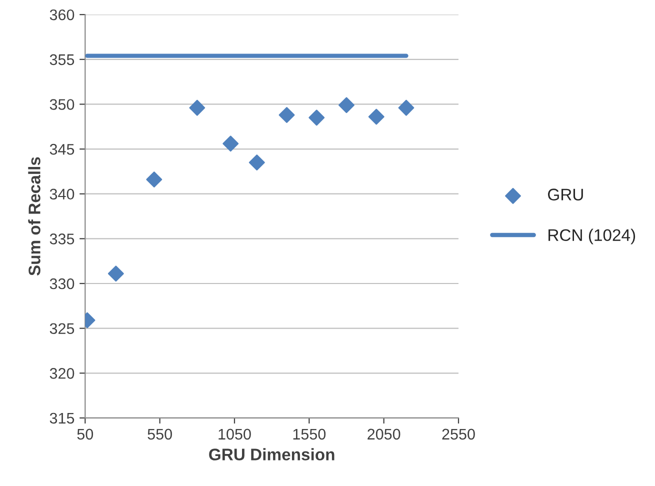  I want to click on x-tick-label: 50, so click(85, 434).